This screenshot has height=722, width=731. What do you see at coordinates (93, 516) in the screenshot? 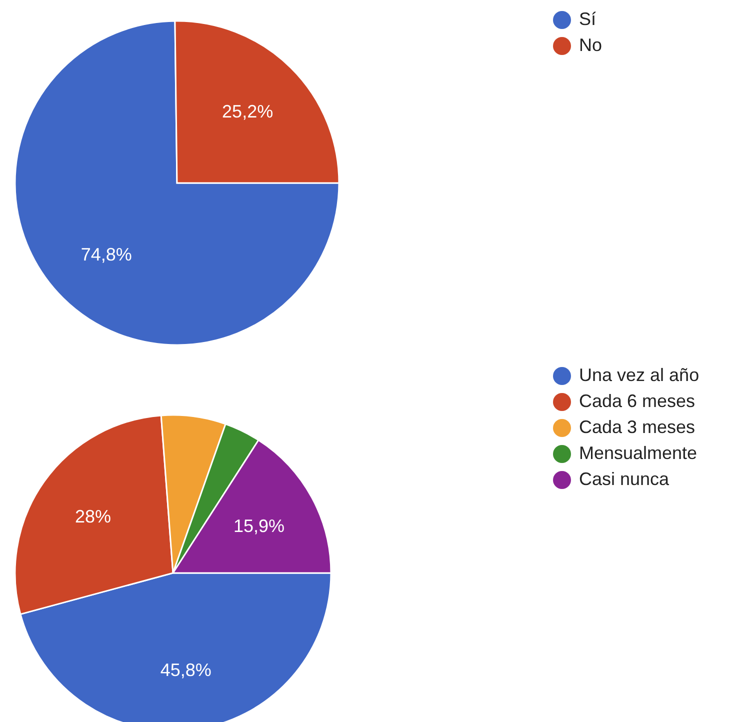
I see `data-label: 28%` at bounding box center [93, 516].